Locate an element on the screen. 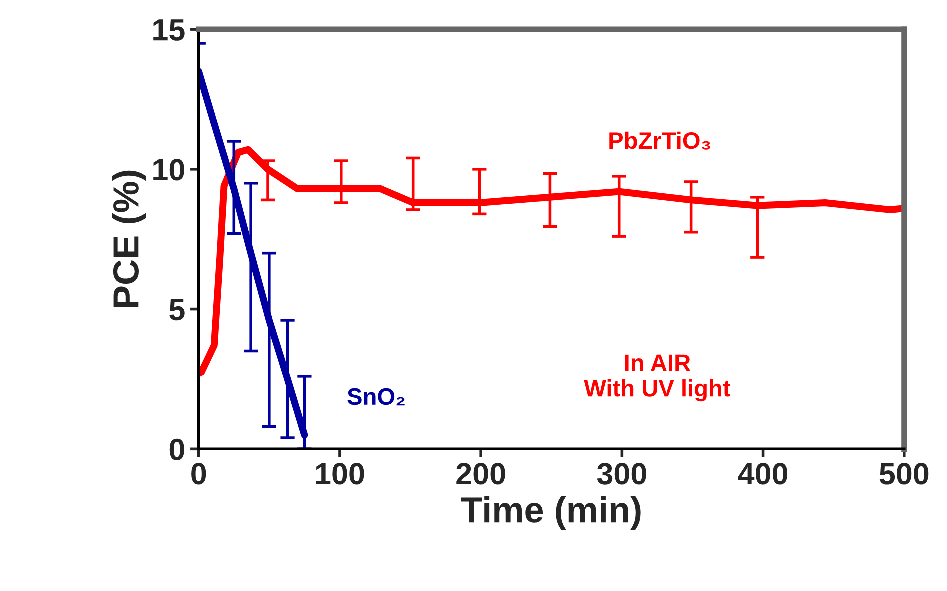  x-tick-label: 500 is located at coordinates (904, 474).